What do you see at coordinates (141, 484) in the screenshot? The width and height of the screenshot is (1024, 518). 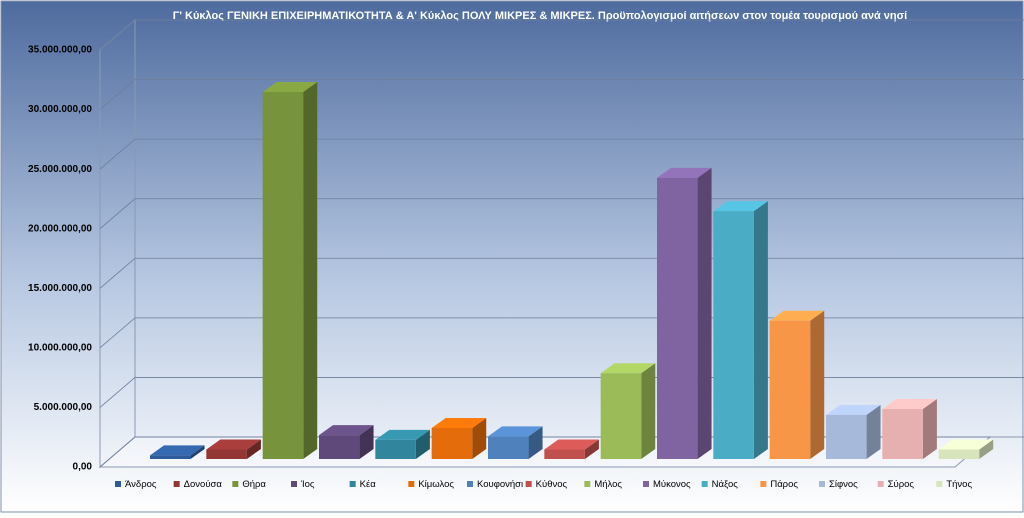 I see `legend-label: Άνδρος` at bounding box center [141, 484].